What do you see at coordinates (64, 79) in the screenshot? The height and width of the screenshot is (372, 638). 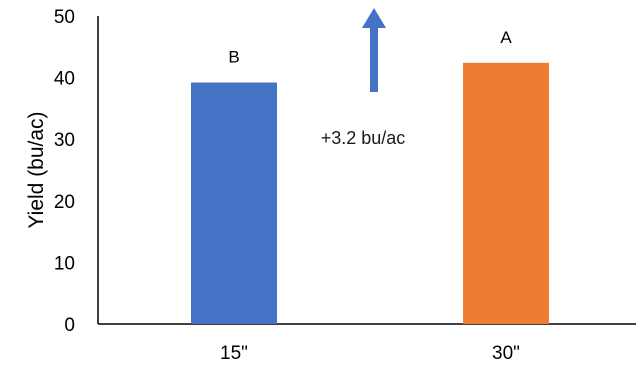 I see `y-tick-label: 40` at bounding box center [64, 79].